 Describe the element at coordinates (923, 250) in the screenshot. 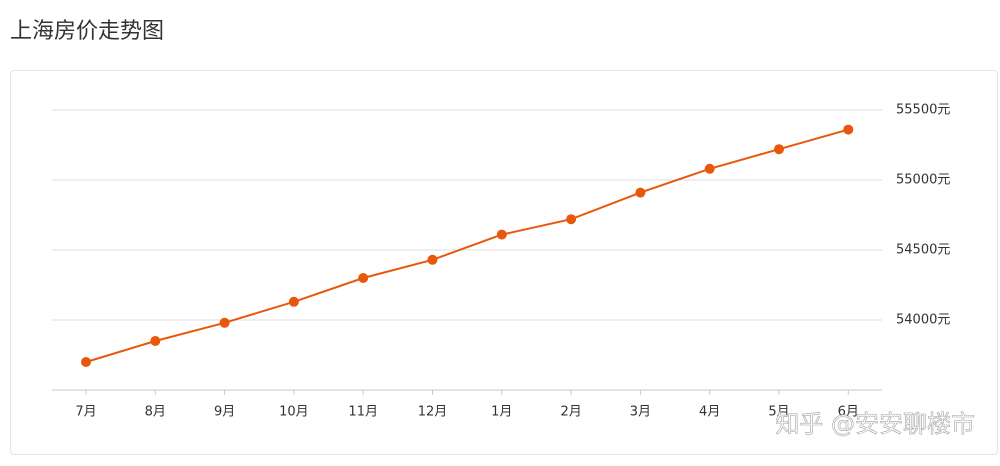

I see `y-tick-label: 54500元` at that location.